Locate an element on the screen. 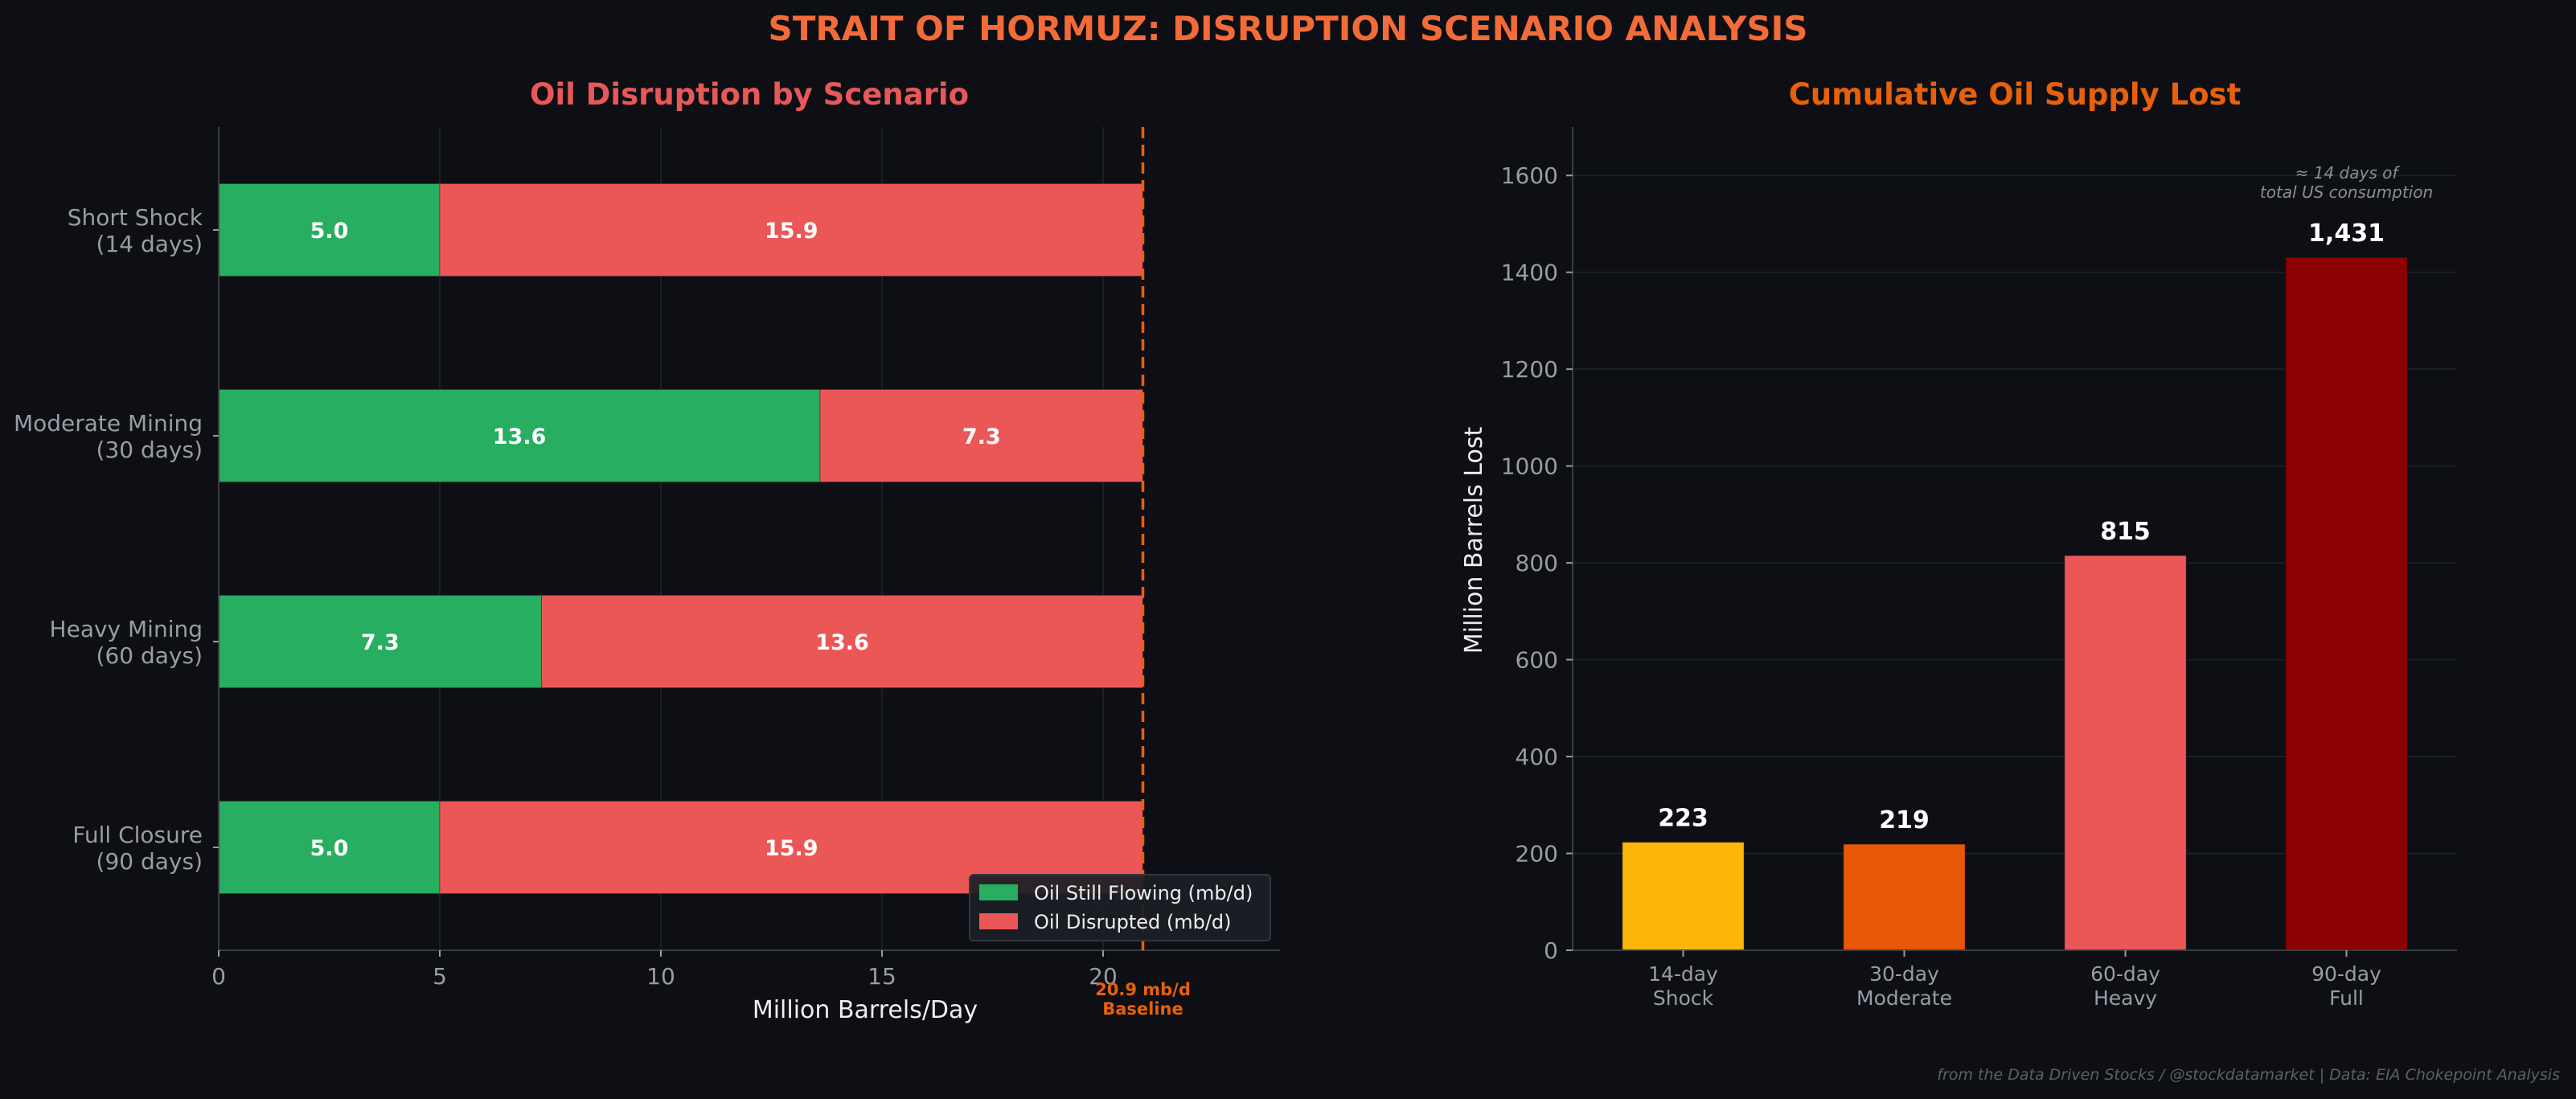 The width and height of the screenshot is (2576, 1099). legend-swatch-disrupted is located at coordinates (998, 921).